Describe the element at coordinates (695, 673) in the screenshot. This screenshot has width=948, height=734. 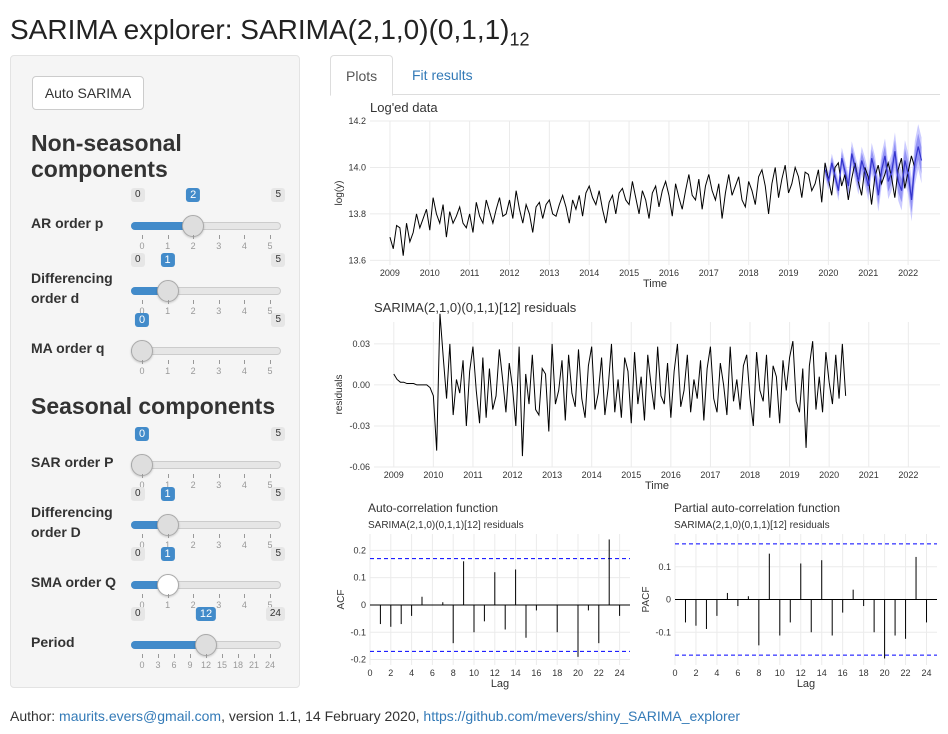
I see `x-tick-label: 2` at that location.